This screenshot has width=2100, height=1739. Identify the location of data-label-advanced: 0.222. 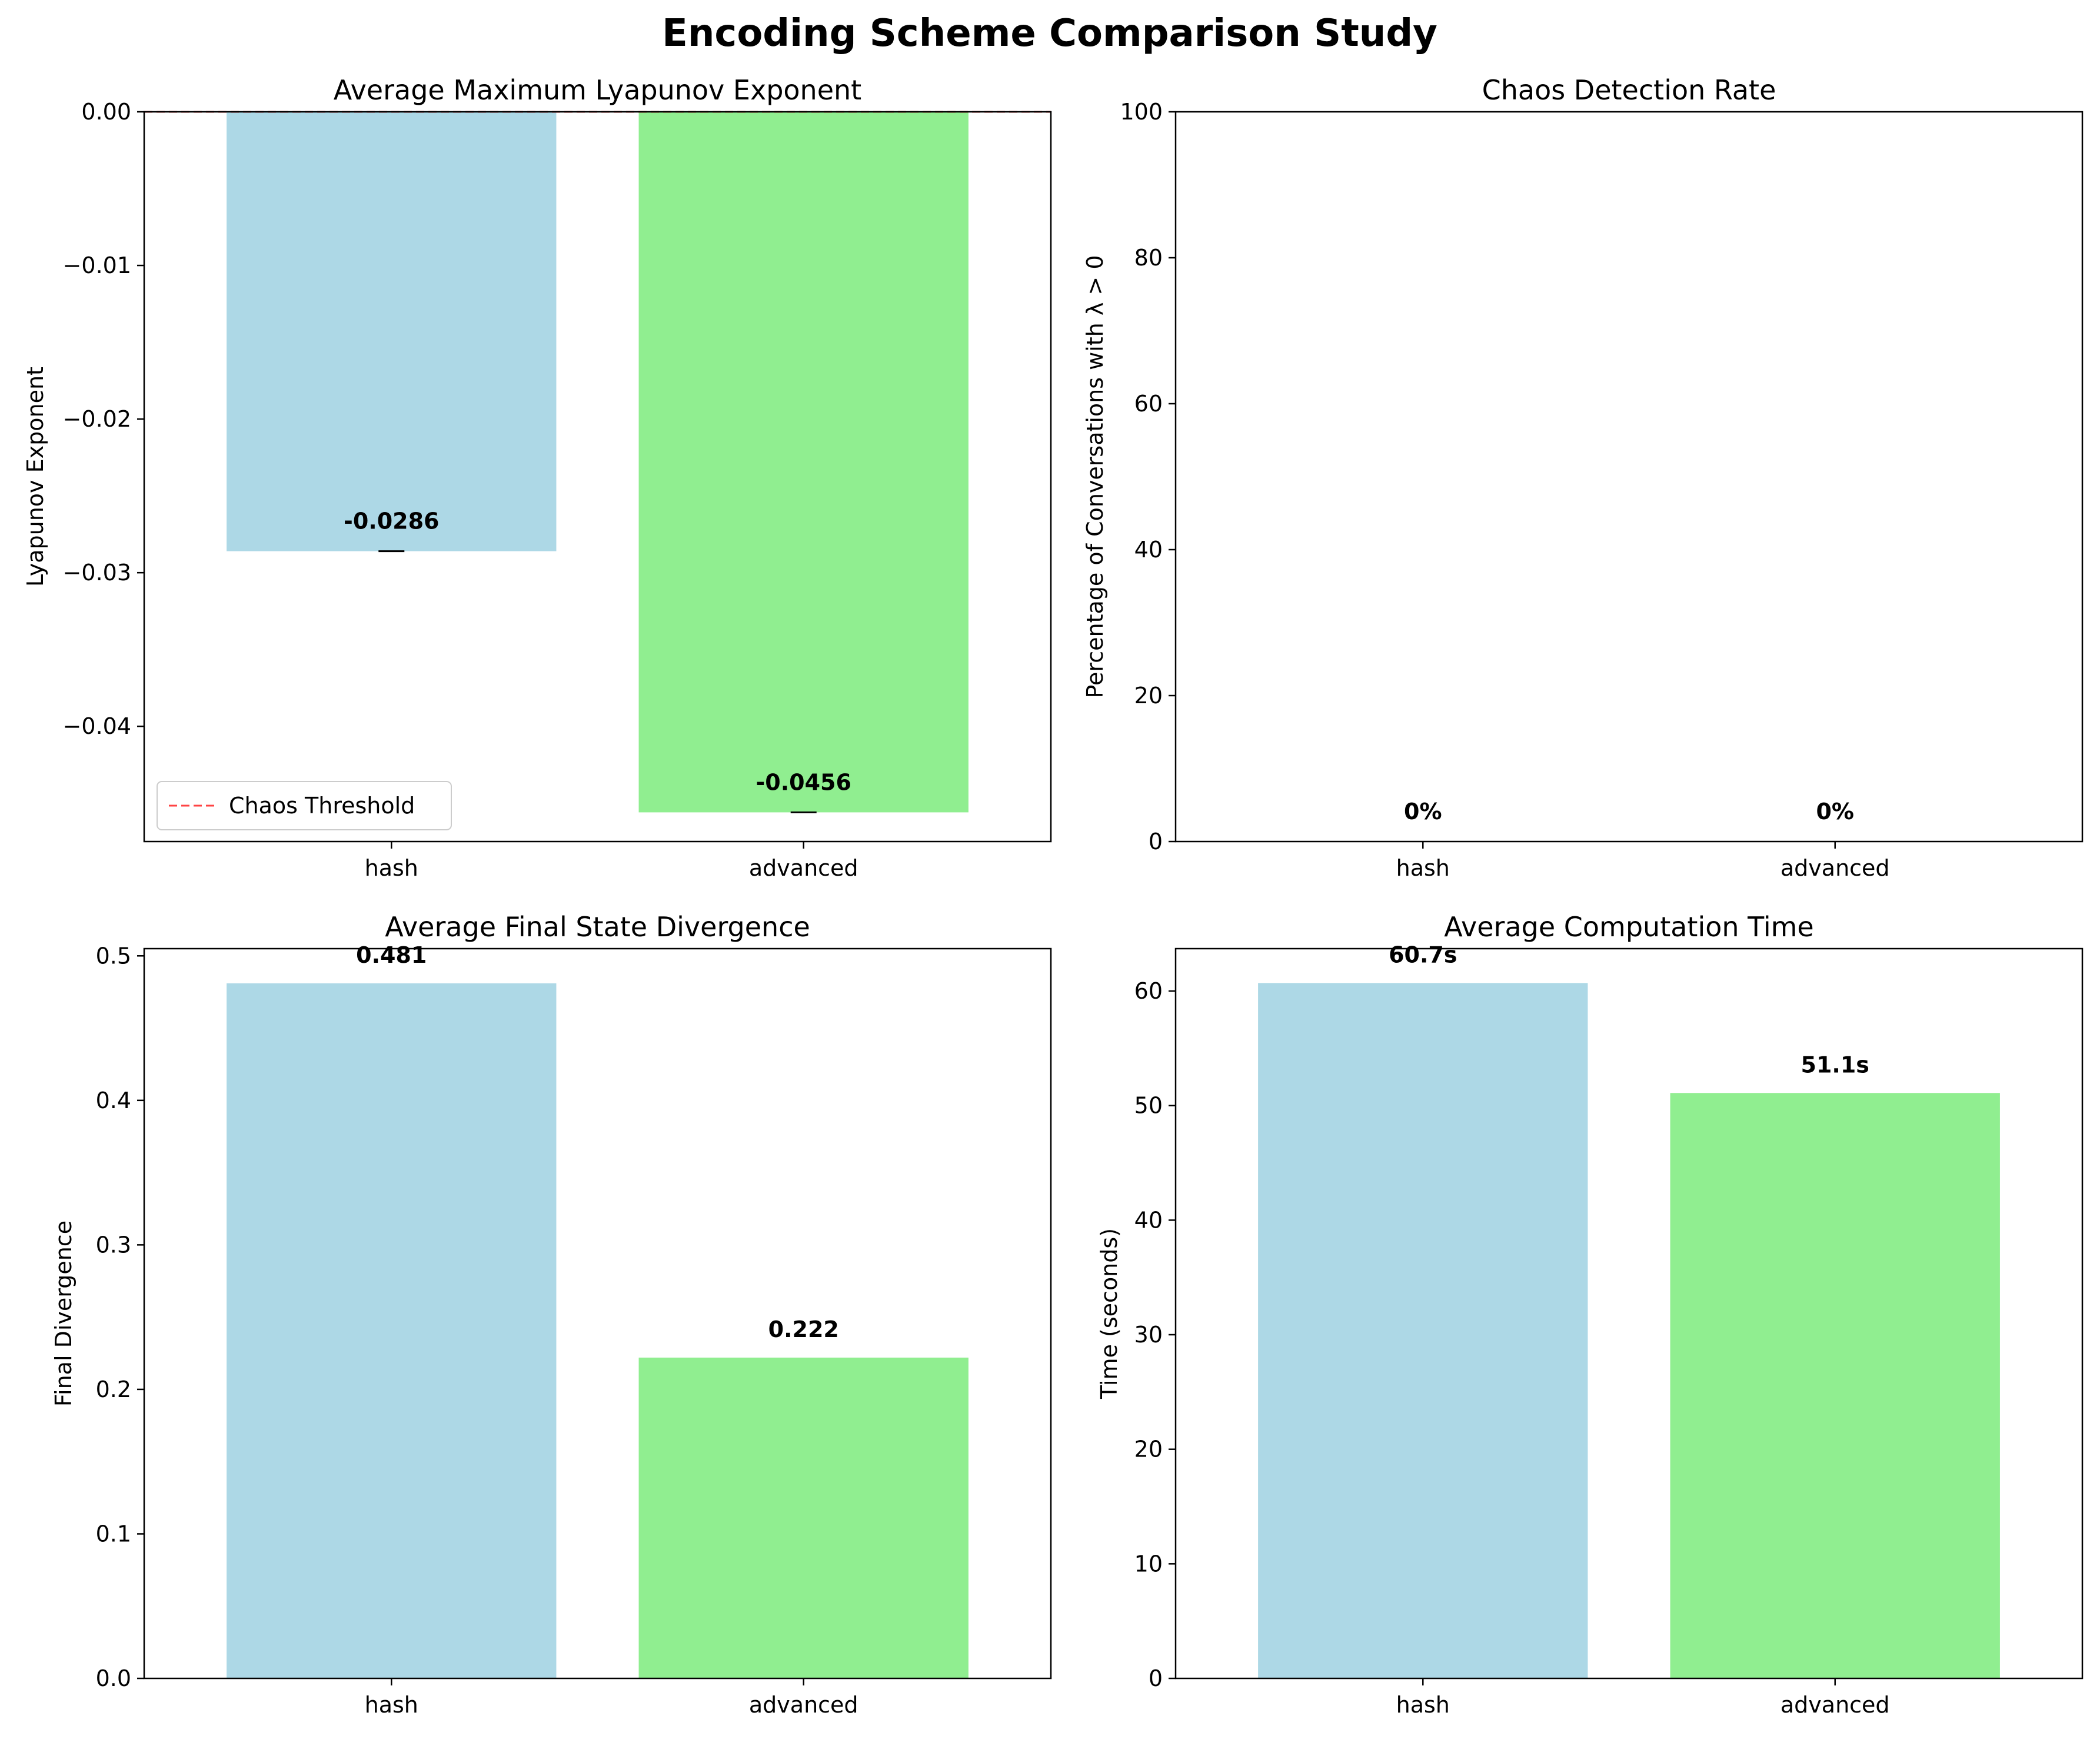
(803, 1329).